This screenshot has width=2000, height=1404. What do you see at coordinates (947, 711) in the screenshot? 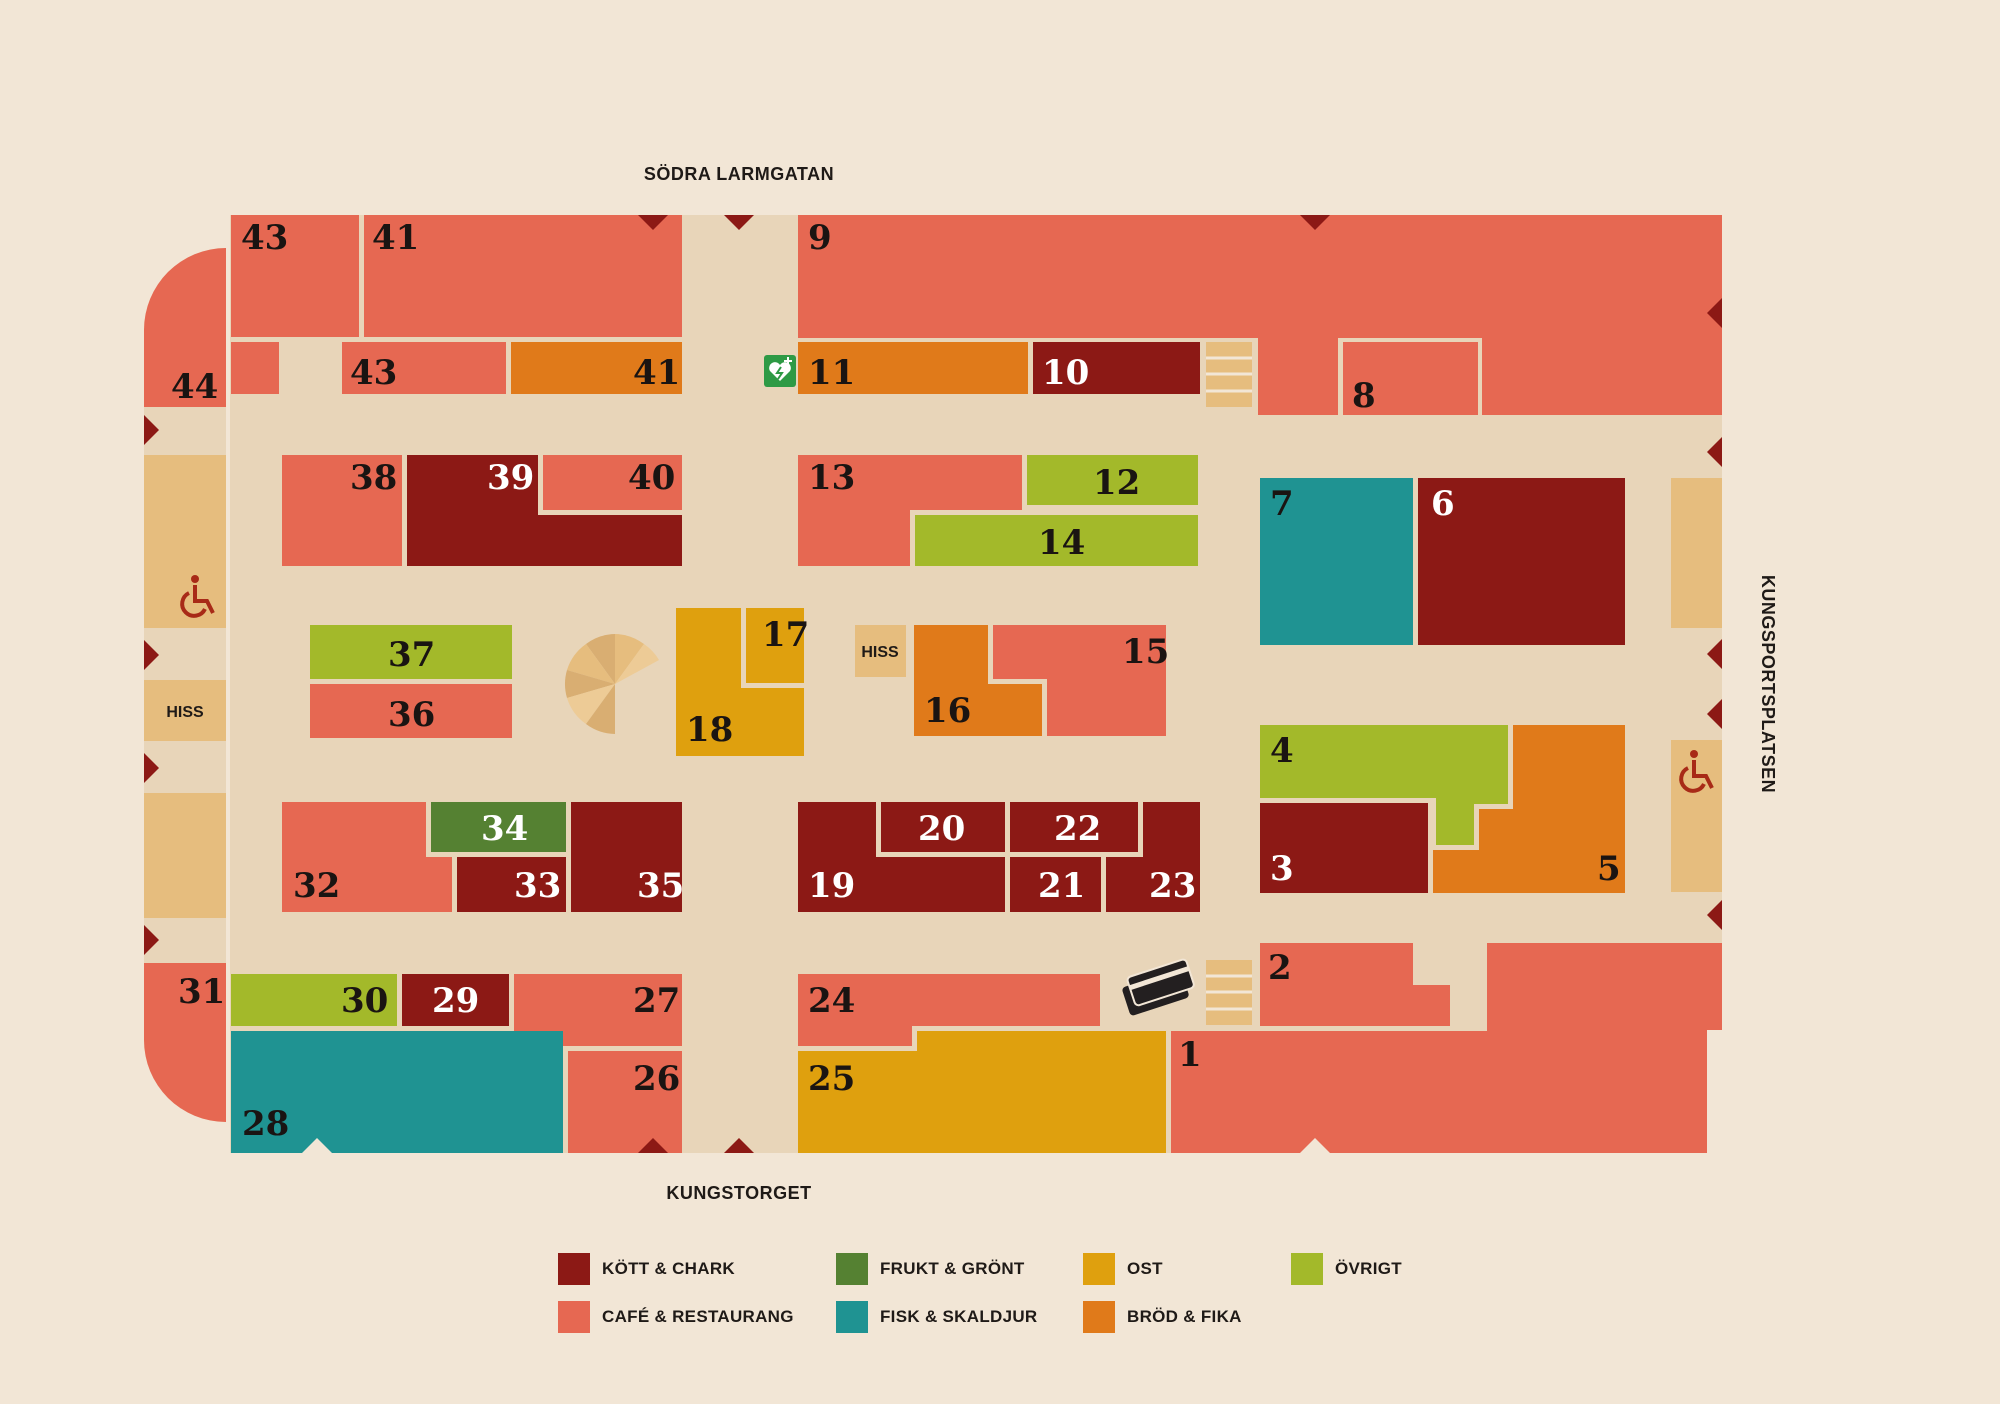
I see `stall-label: 16` at bounding box center [947, 711].